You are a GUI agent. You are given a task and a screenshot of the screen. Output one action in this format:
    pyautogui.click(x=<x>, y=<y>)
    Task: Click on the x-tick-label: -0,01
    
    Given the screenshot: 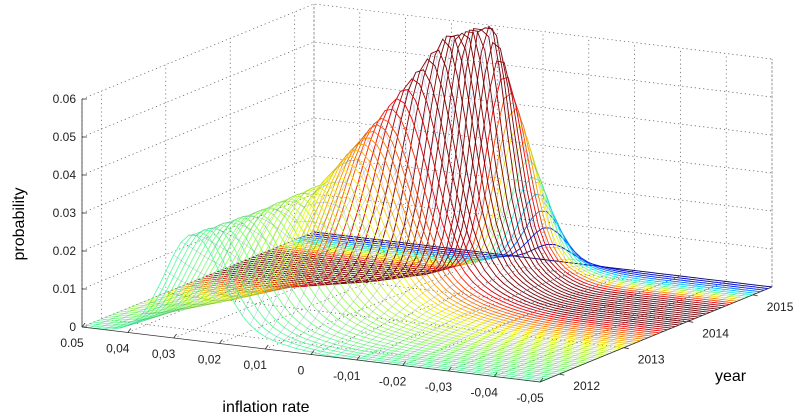 What is the action you would take?
    pyautogui.click(x=347, y=376)
    